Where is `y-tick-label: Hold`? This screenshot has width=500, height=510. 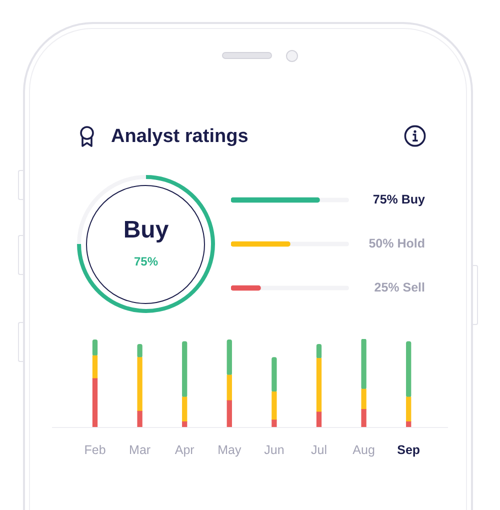 y-tick-label: Hold is located at coordinates (411, 243).